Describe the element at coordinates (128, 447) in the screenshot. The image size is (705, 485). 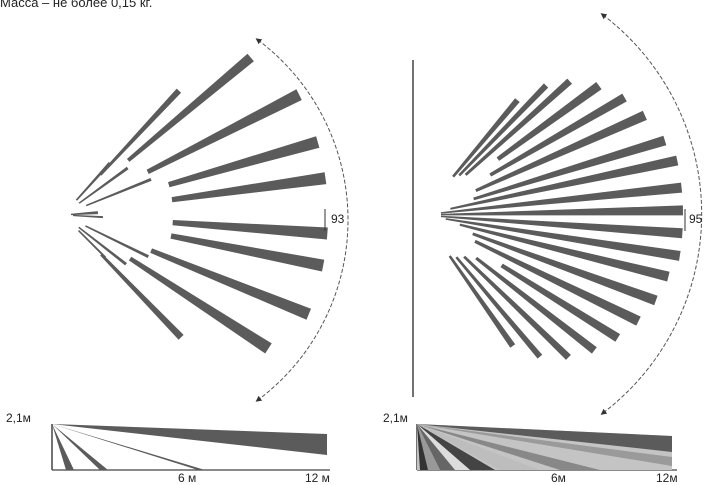
I see `side-beam-mid` at that location.